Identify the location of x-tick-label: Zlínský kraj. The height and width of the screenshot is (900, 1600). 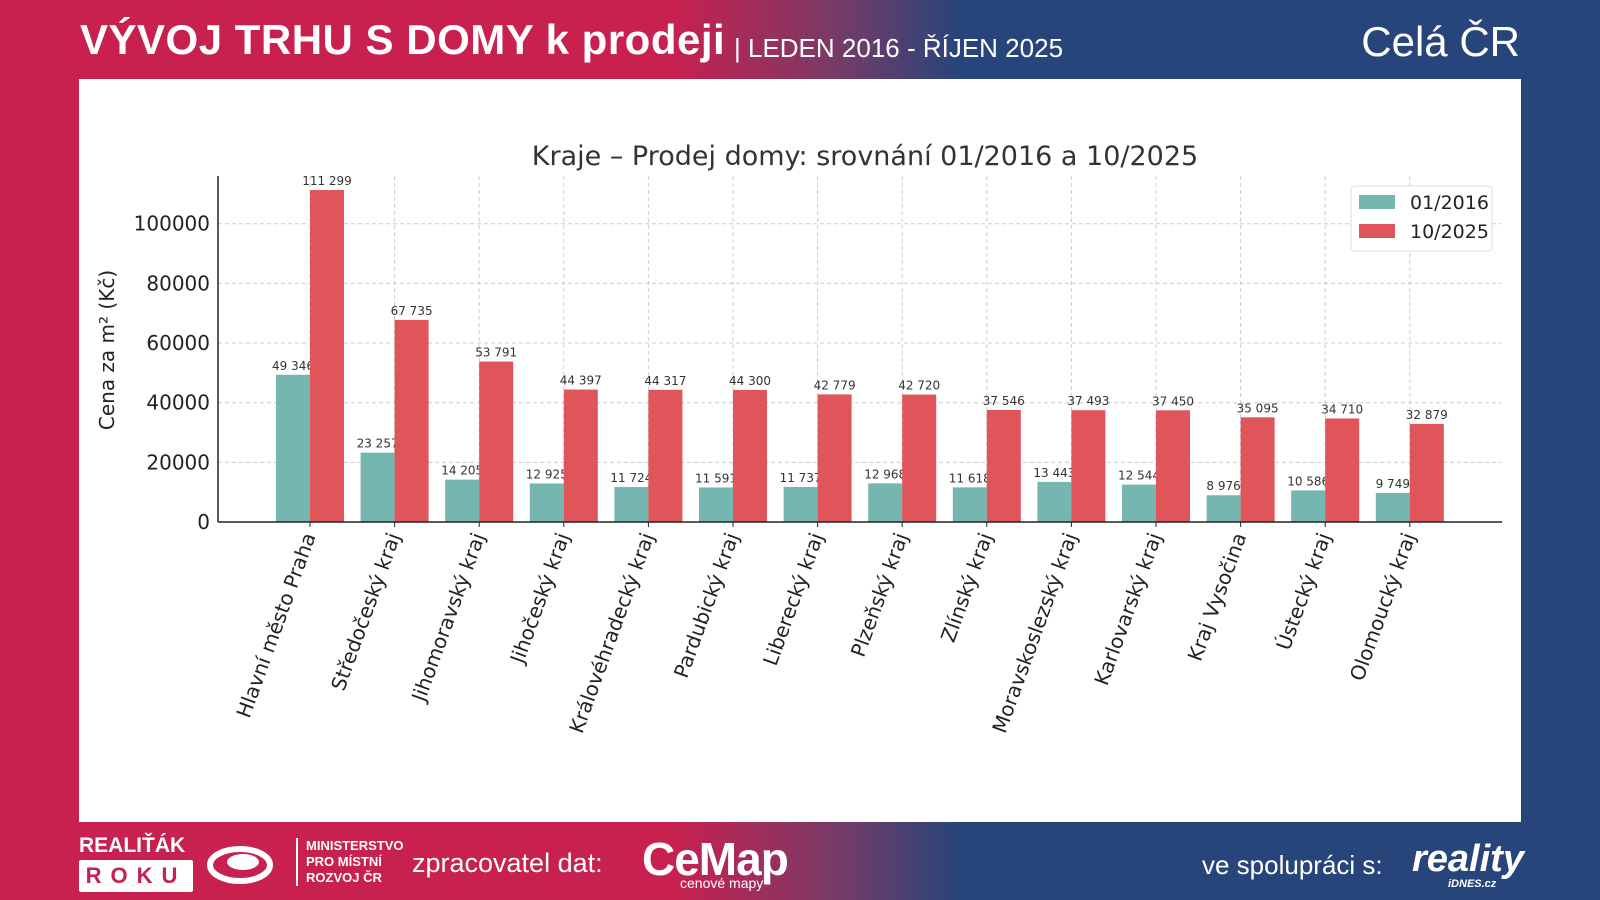
(967, 588).